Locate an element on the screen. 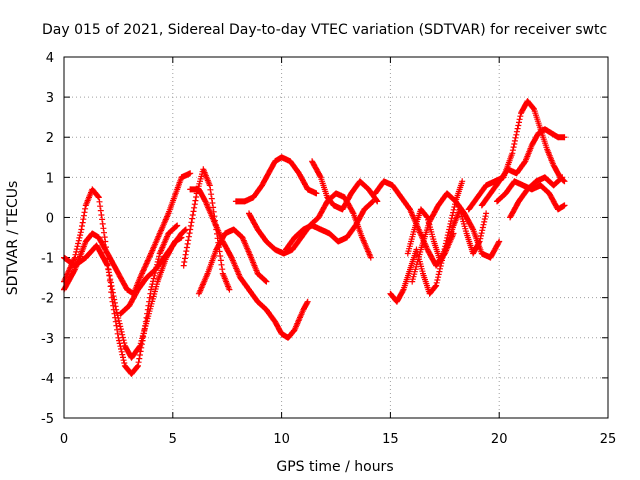 Image resolution: width=640 pixels, height=480 pixels. x-axis-title: GPS time / hours is located at coordinates (334, 467).